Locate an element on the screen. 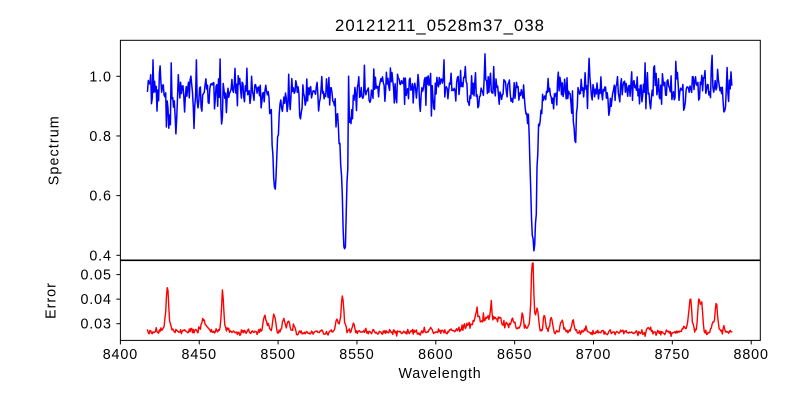 This screenshot has height=400, width=800. svg-text: 0.03 is located at coordinates (95, 325).